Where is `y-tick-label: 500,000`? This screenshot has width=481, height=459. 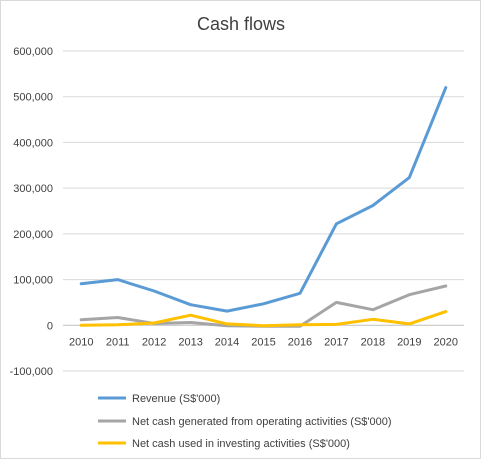 y-tick-label: 500,000 is located at coordinates (33, 98).